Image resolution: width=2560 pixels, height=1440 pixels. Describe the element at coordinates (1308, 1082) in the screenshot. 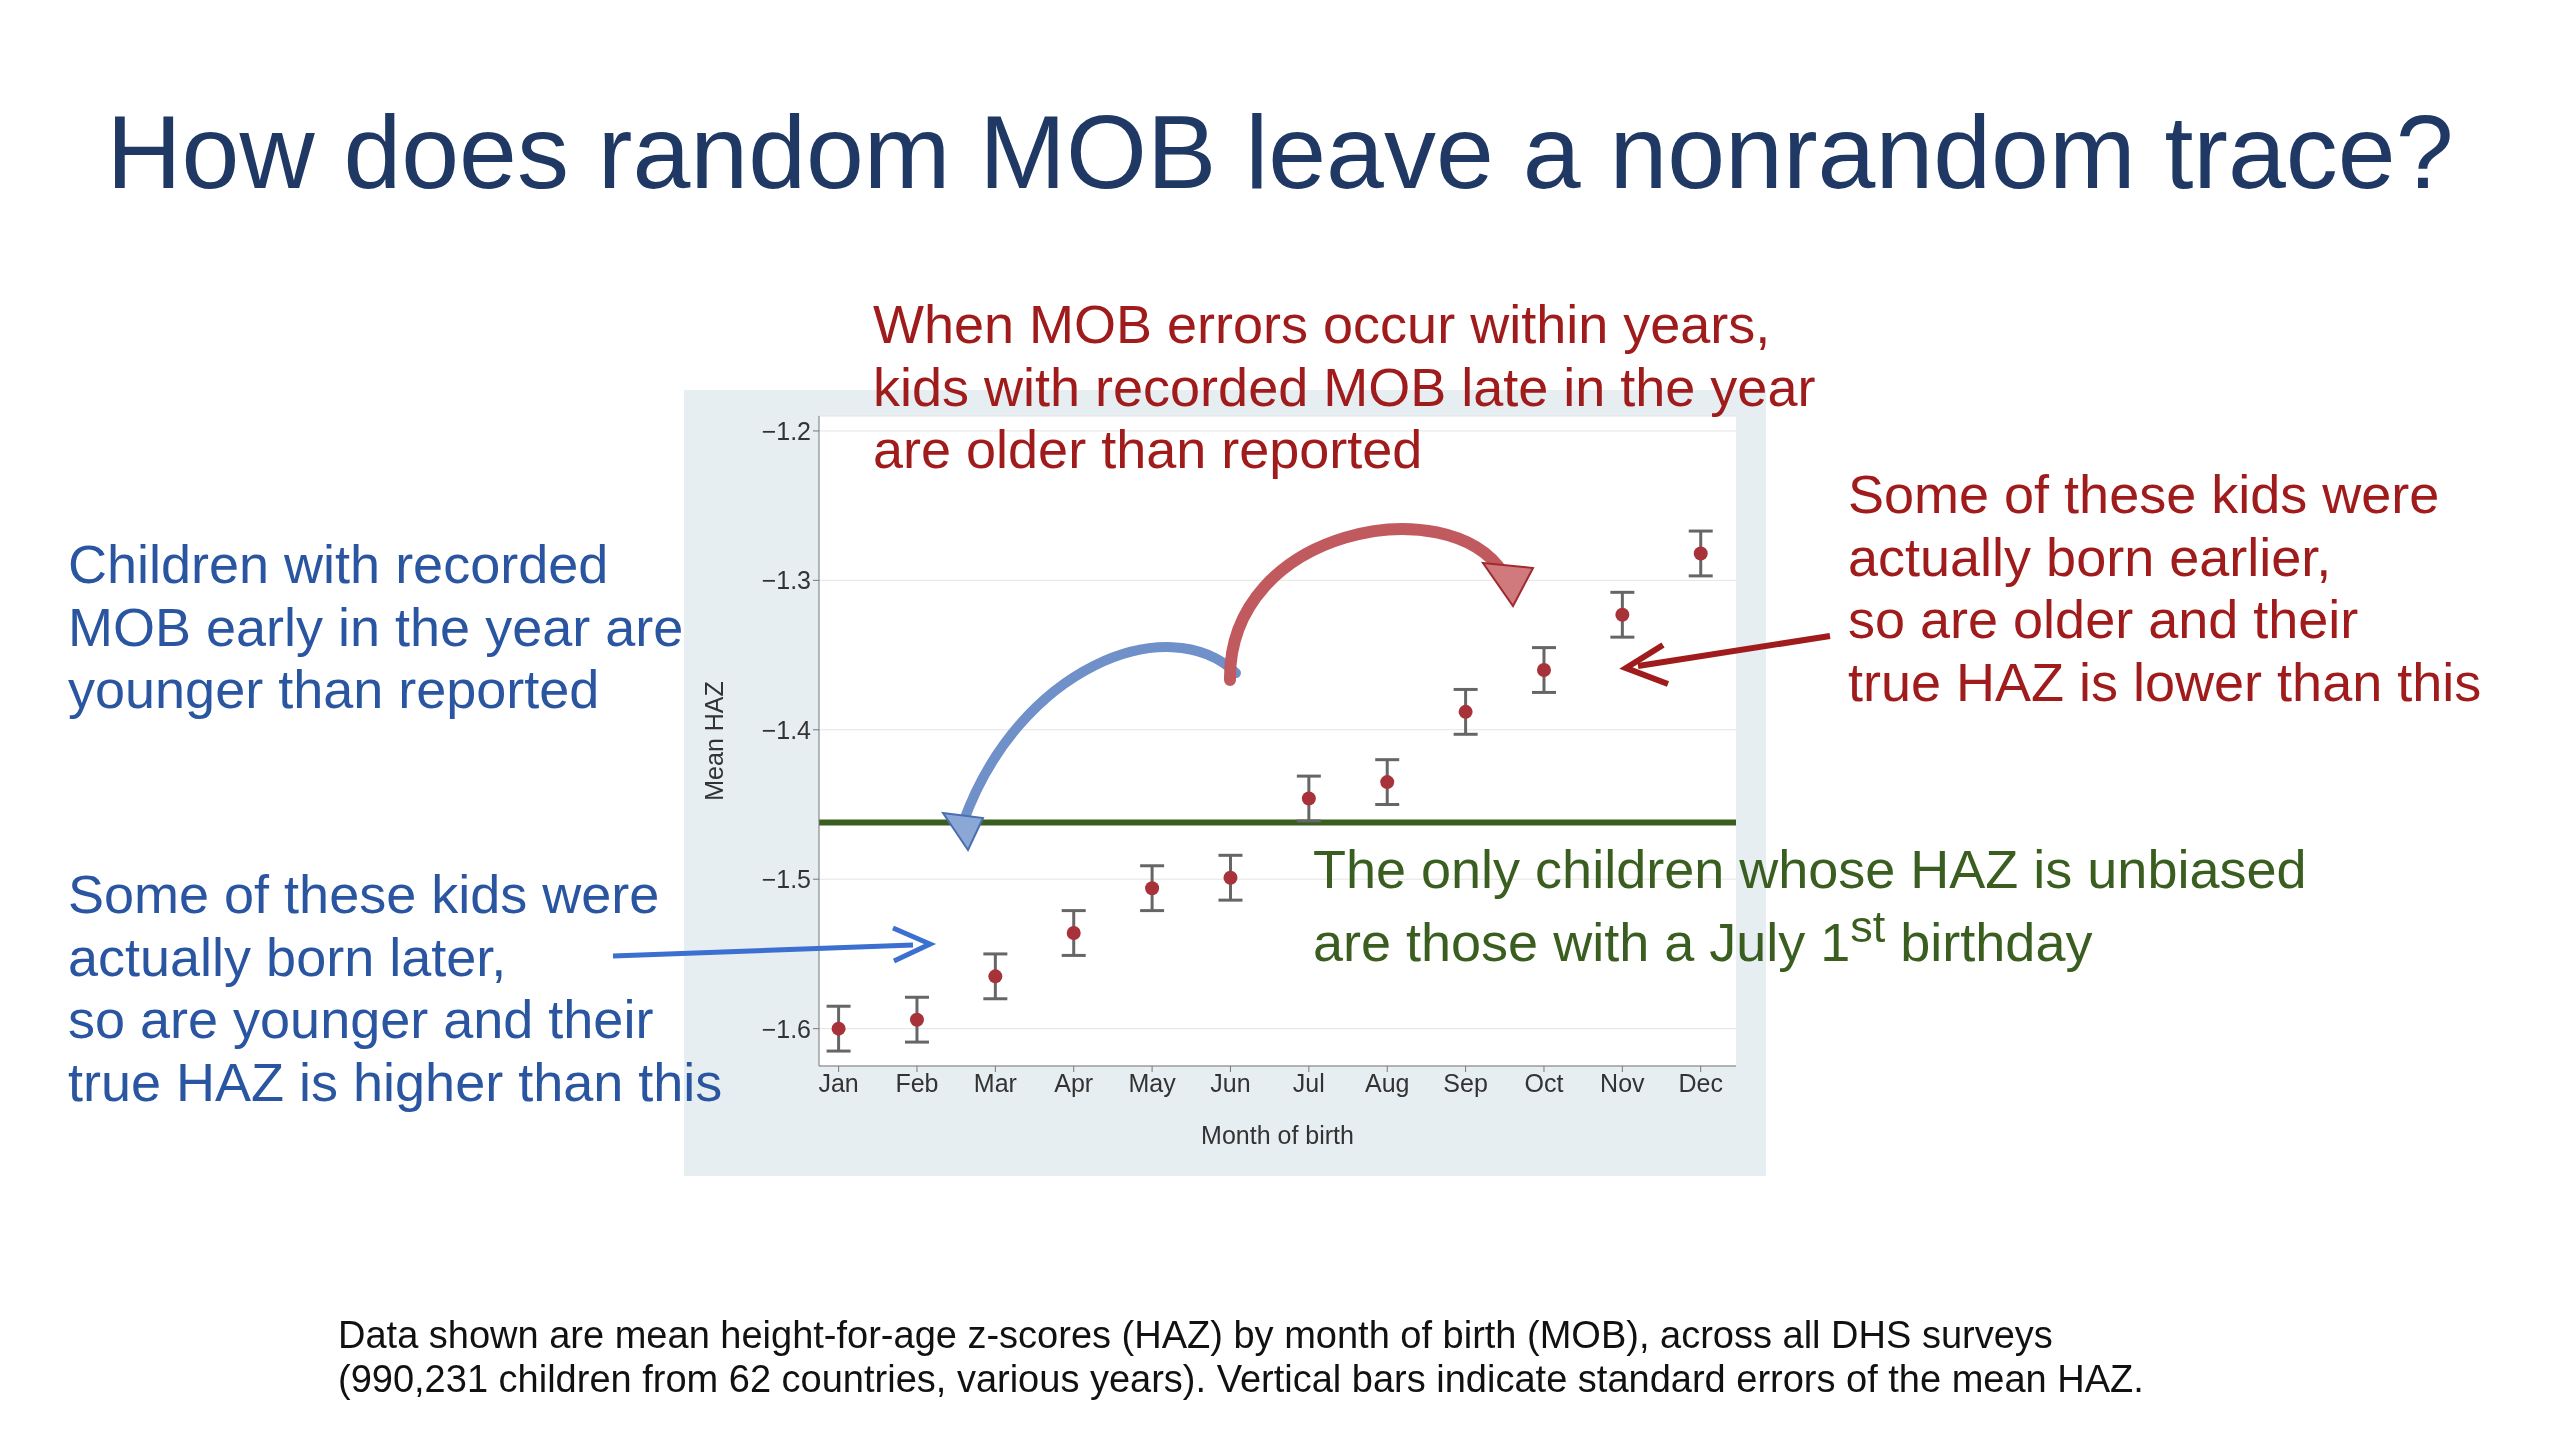

I see `x-tick-label: Jul` at that location.